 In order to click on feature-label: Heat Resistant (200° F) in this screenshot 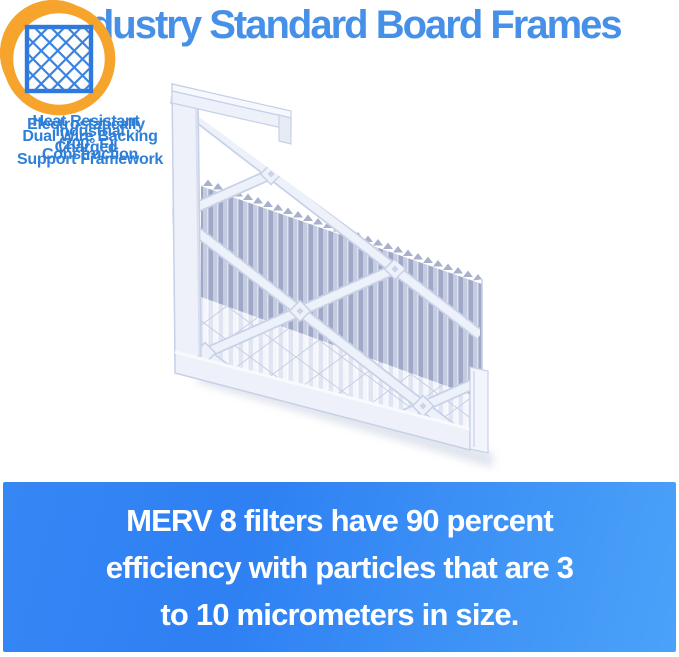, I will do `click(86, 133)`.